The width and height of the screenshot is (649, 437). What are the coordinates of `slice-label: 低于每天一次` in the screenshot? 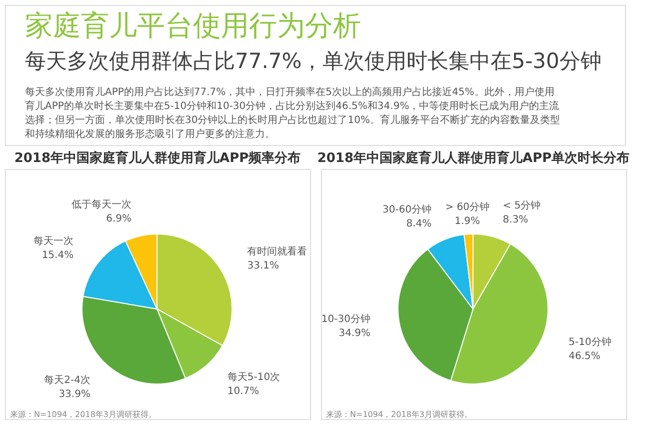 It's located at (101, 204).